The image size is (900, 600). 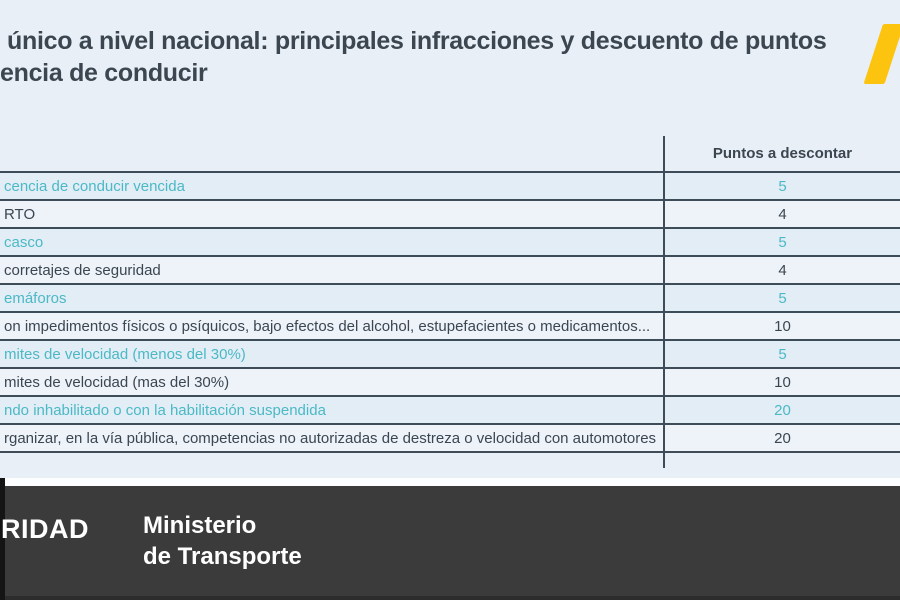 I want to click on points-column-header: Puntos a descontar, so click(x=782, y=153).